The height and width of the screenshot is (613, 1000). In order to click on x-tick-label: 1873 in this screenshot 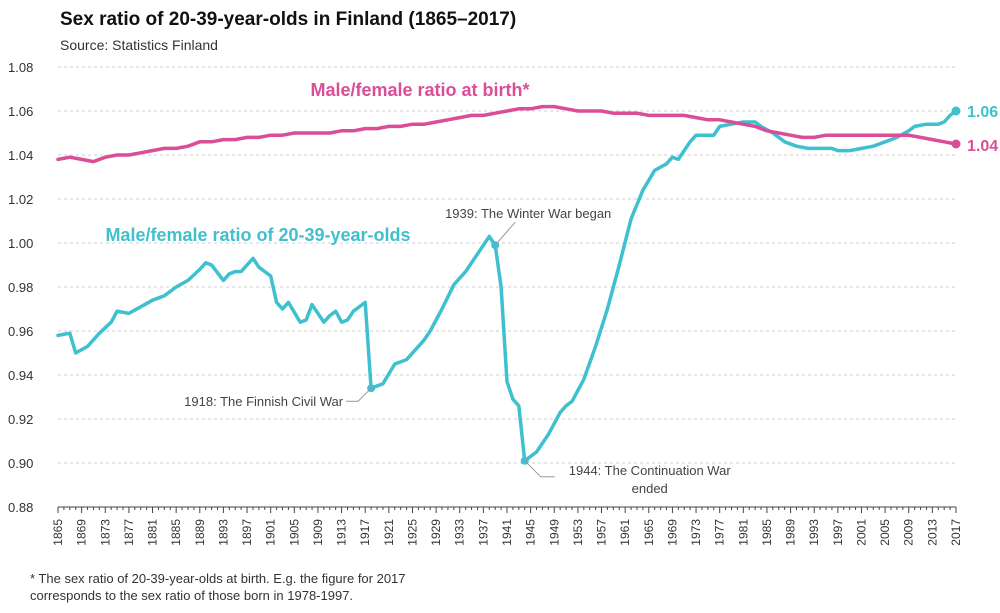, I will do `click(105, 532)`.